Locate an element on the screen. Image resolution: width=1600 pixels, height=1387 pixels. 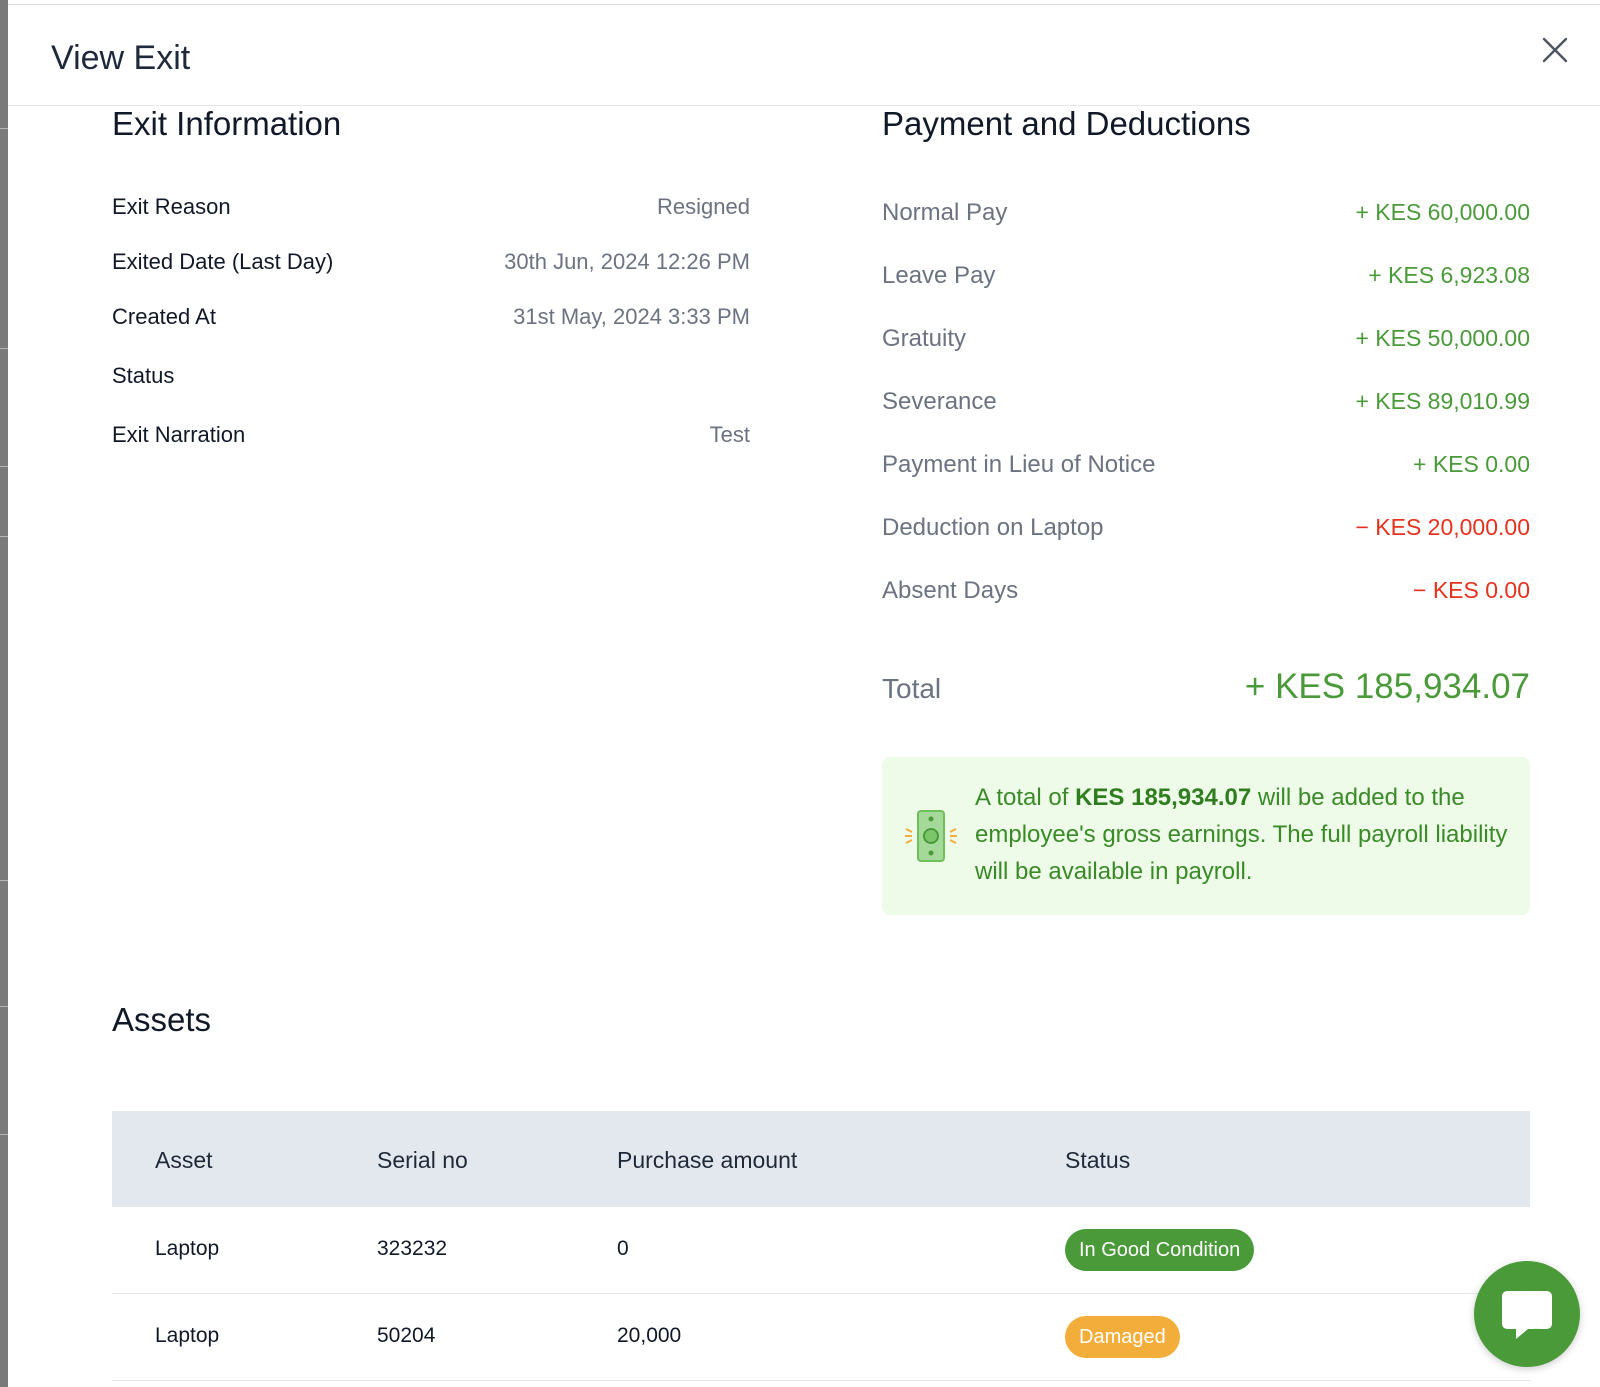
chat-button is located at coordinates (1527, 1314).